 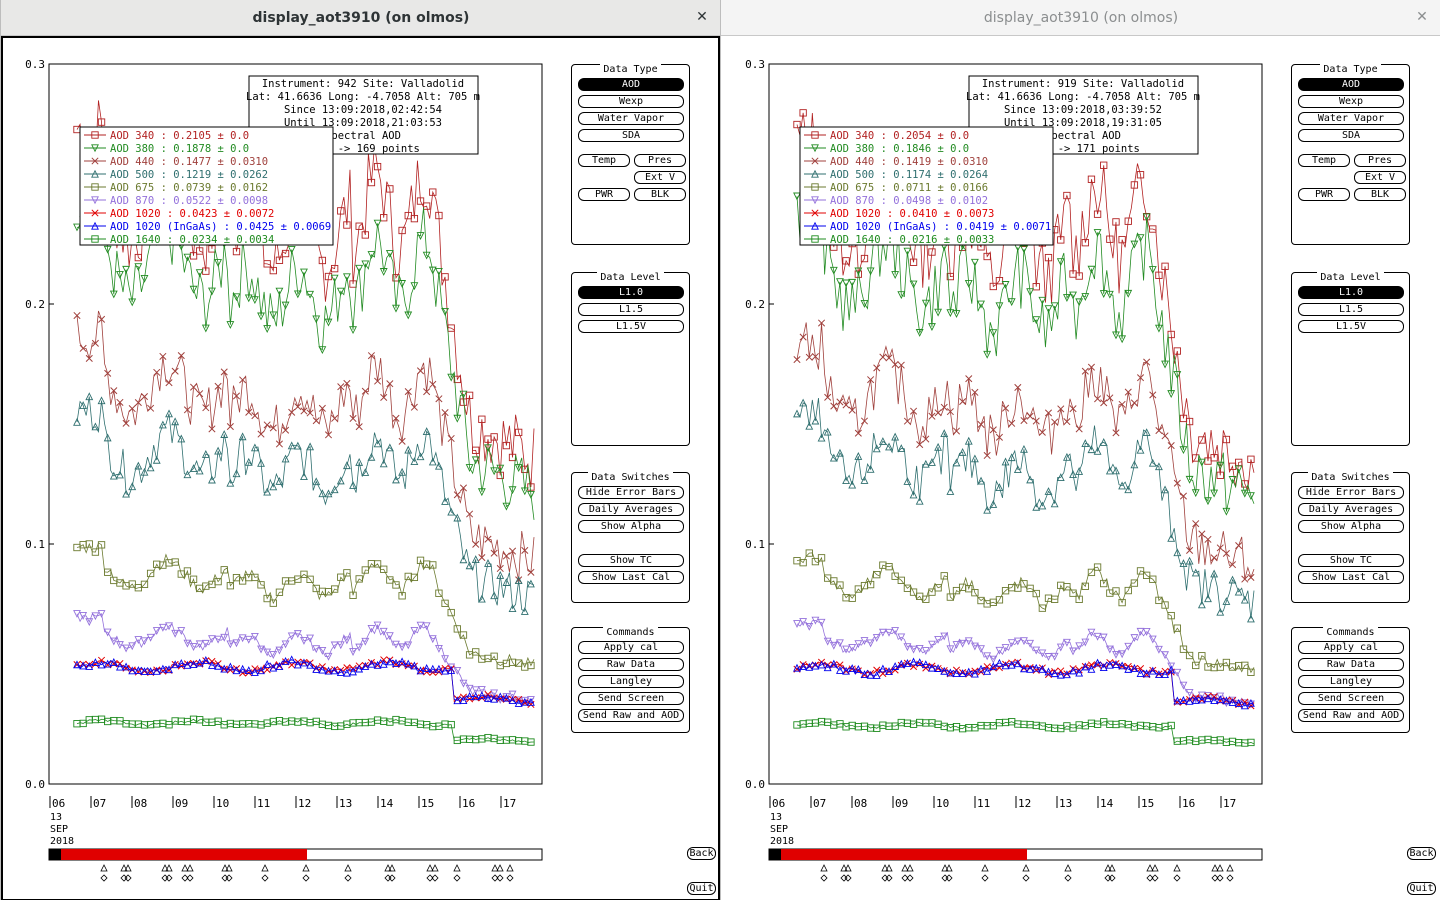 I want to click on right-titlebar: display_aot3910 (on olmos) ✕, so click(x=1080, y=18).